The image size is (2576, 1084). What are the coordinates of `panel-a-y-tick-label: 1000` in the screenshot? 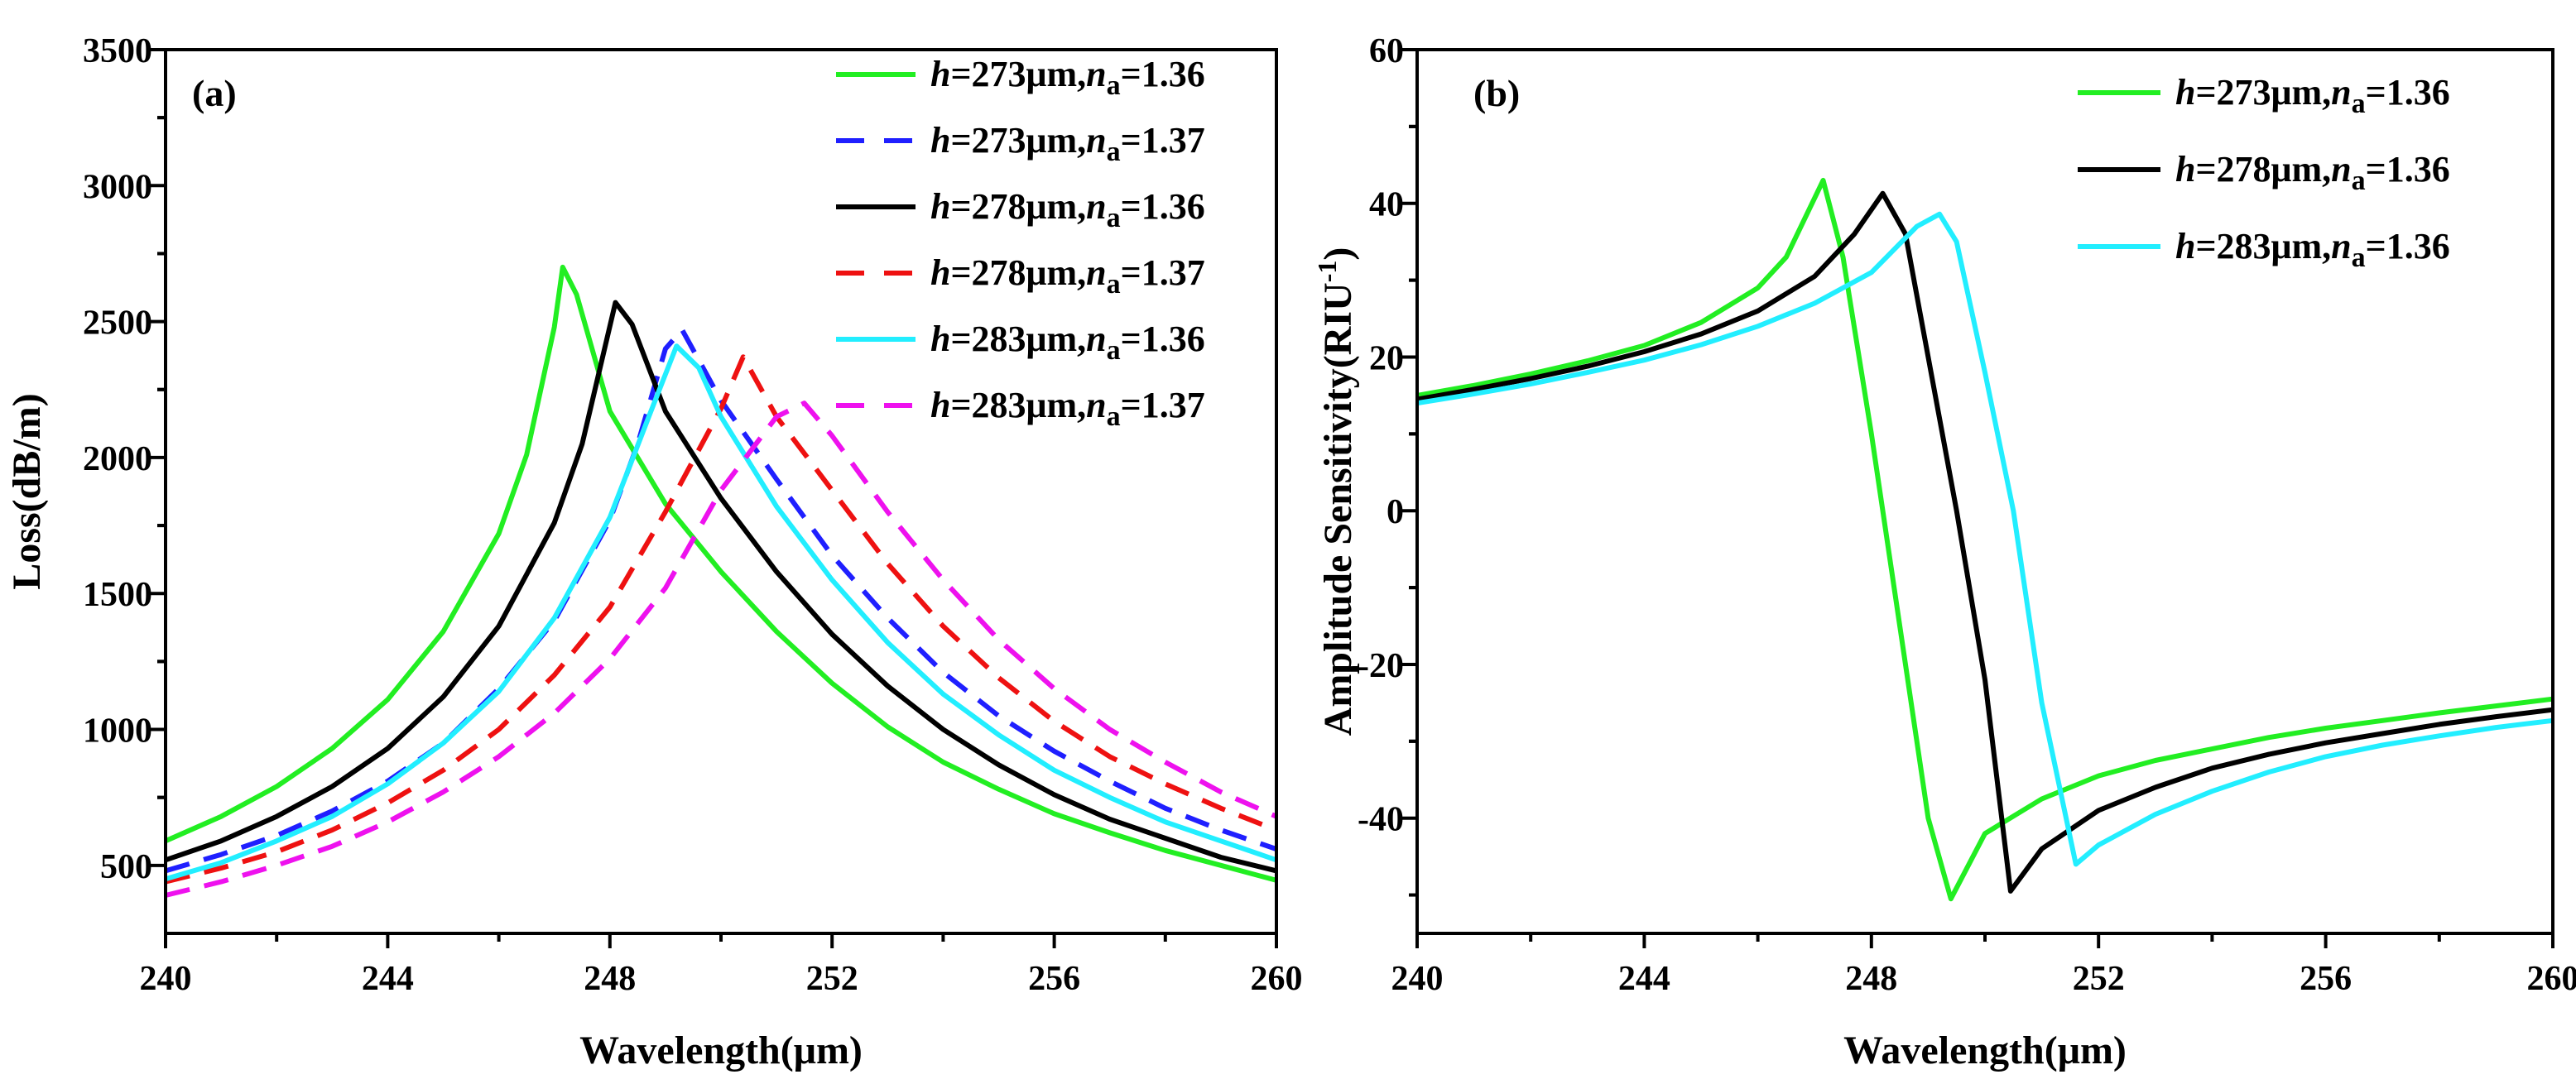 It's located at (117, 731).